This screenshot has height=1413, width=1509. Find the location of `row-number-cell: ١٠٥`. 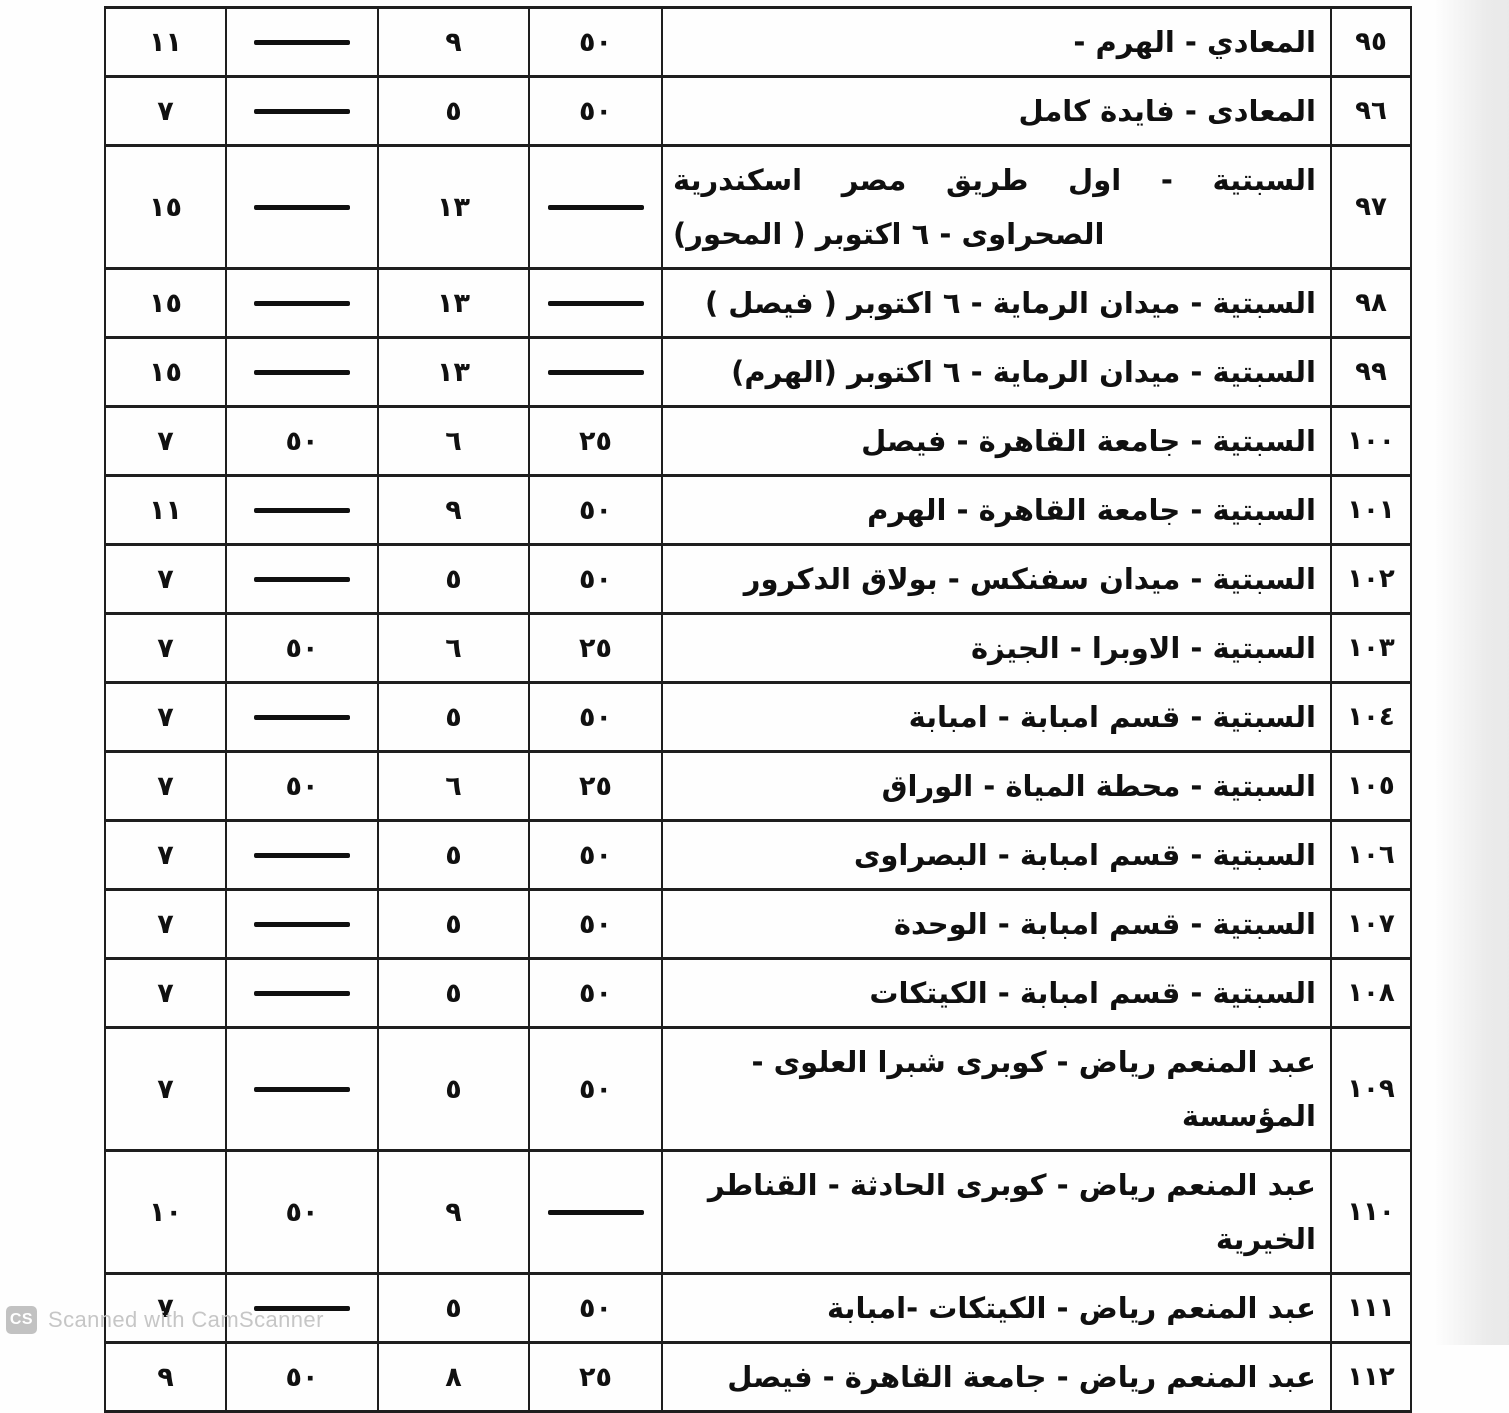

row-number-cell: ١٠٥ is located at coordinates (1371, 786).